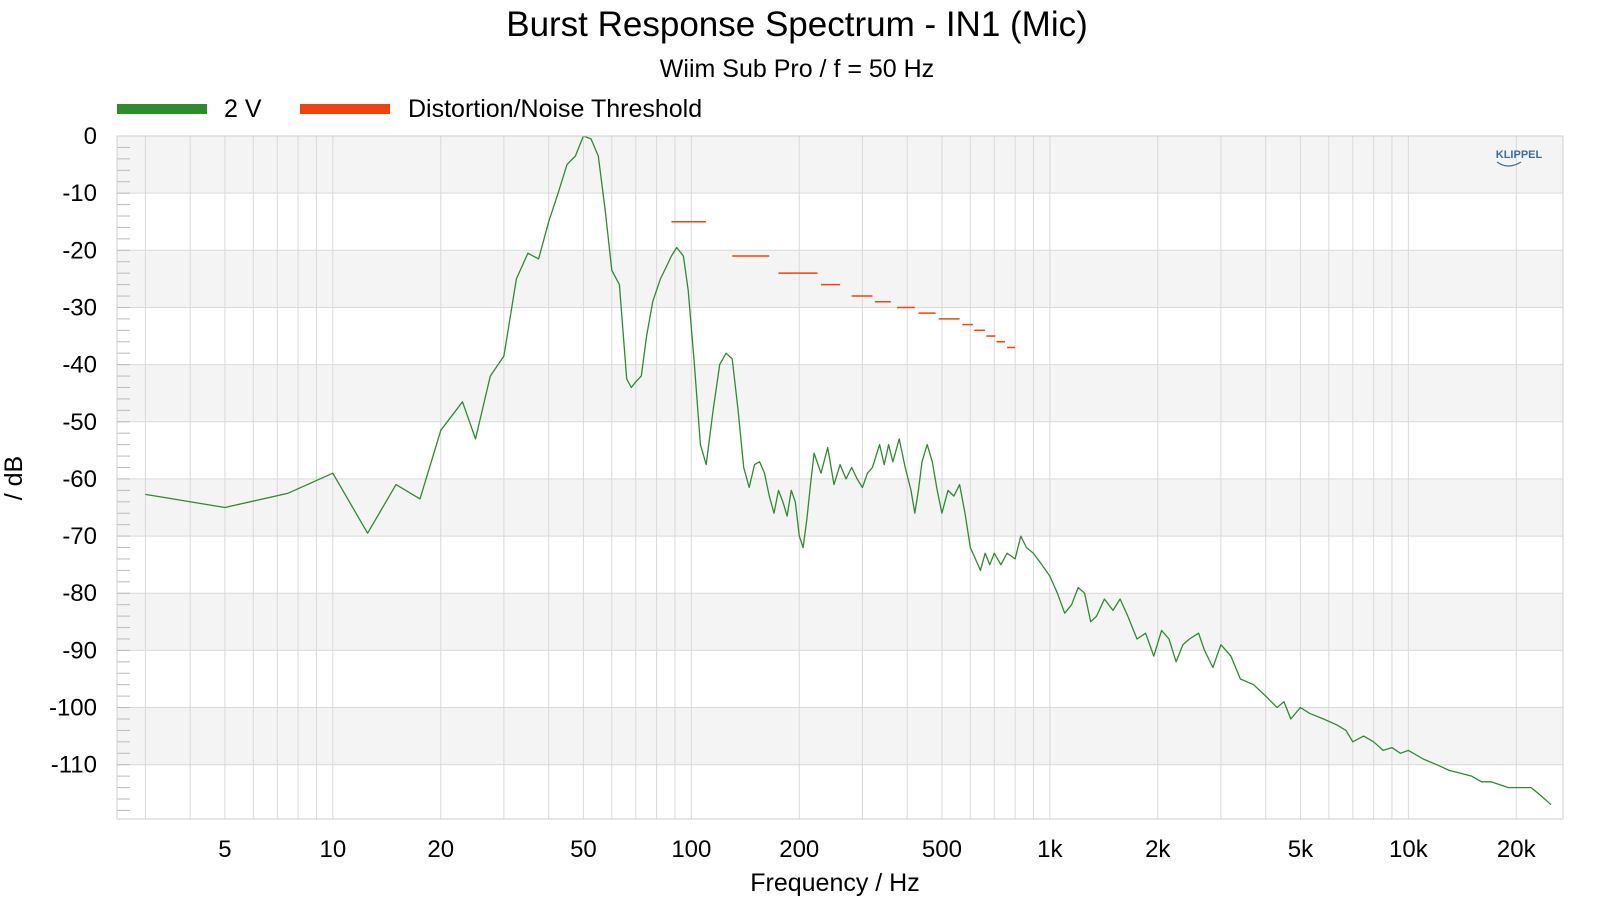 This screenshot has width=1600, height=900. I want to click on chart-title: Burst Response Spectrum - IN1 (Mic), so click(797, 24).